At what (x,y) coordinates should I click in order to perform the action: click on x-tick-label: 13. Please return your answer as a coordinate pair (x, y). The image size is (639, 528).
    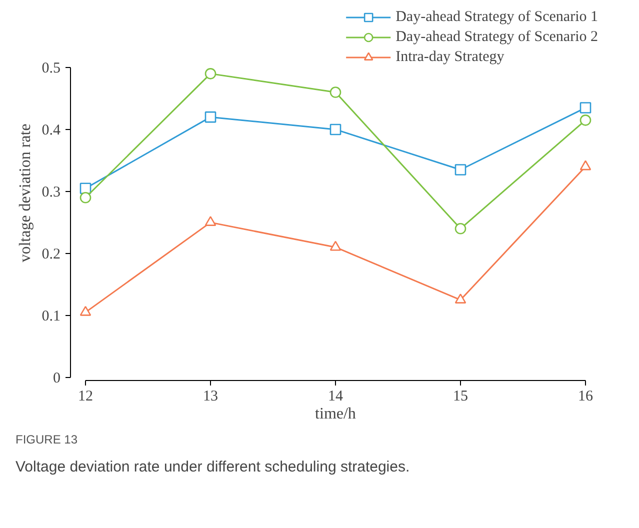
    Looking at the image, I should click on (210, 396).